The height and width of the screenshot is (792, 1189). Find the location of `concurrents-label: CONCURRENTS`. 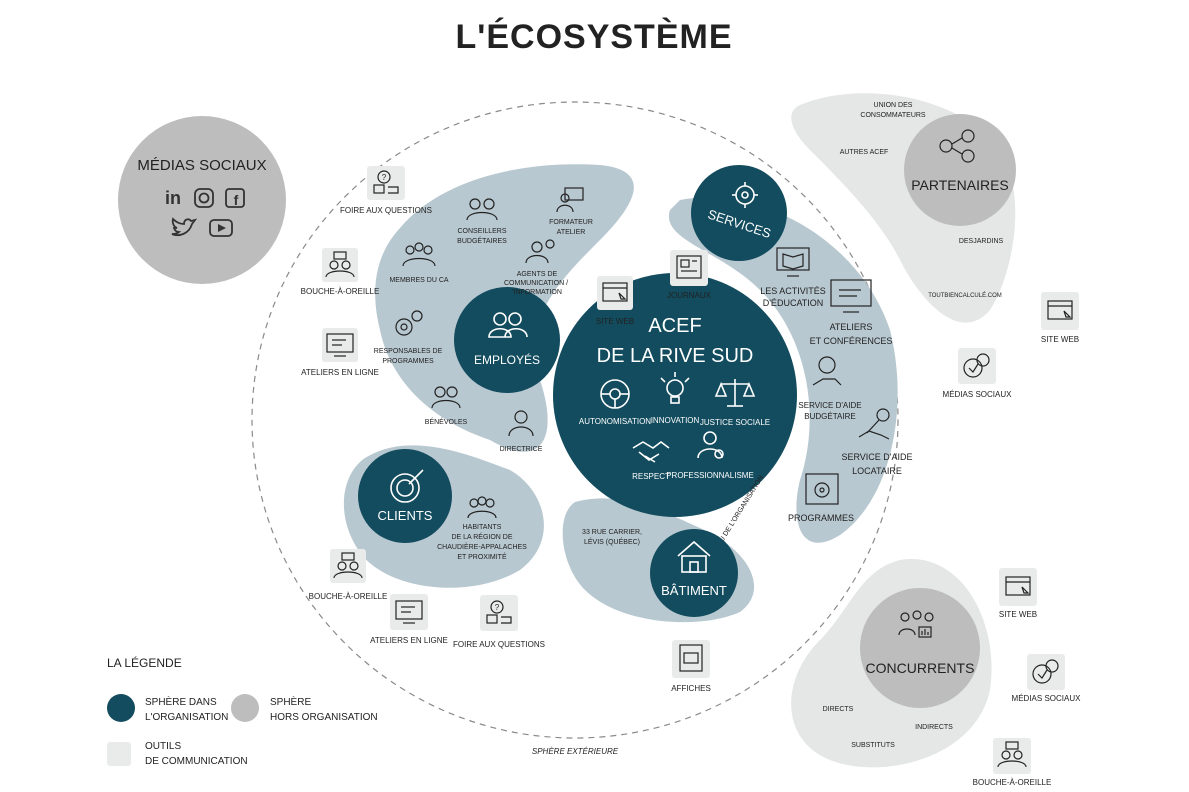

concurrents-label: CONCURRENTS is located at coordinates (920, 668).